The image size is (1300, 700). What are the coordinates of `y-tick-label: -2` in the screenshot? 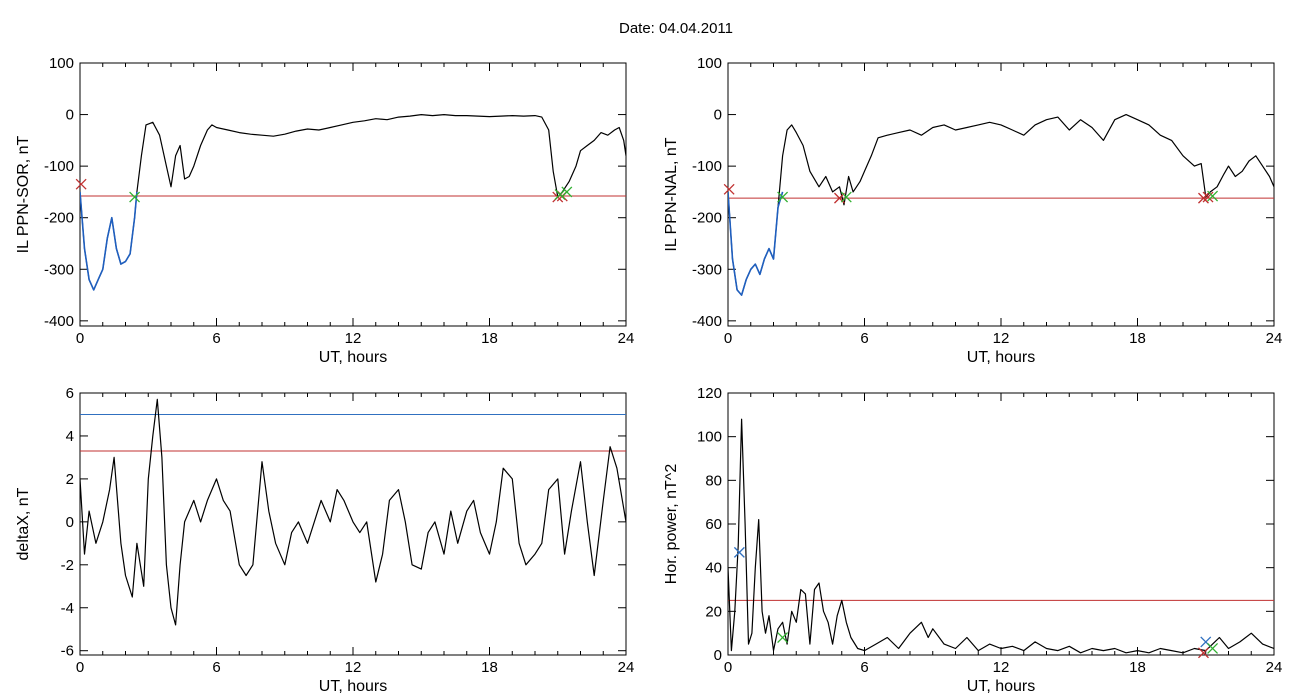 It's located at (67, 565).